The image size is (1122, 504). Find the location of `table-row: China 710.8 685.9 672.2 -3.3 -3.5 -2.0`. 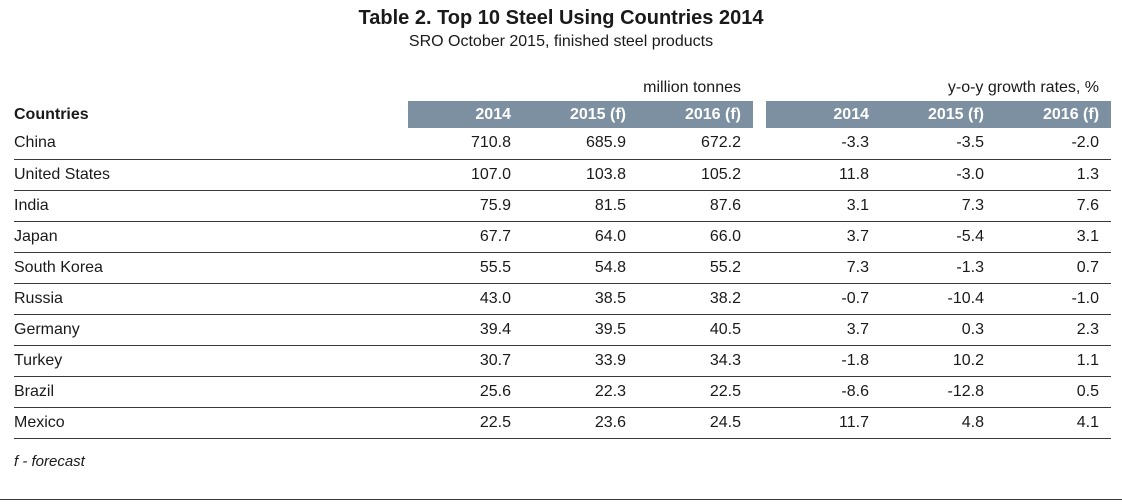

table-row: China 710.8 685.9 672.2 -3.3 -3.5 -2.0 is located at coordinates (563, 144).